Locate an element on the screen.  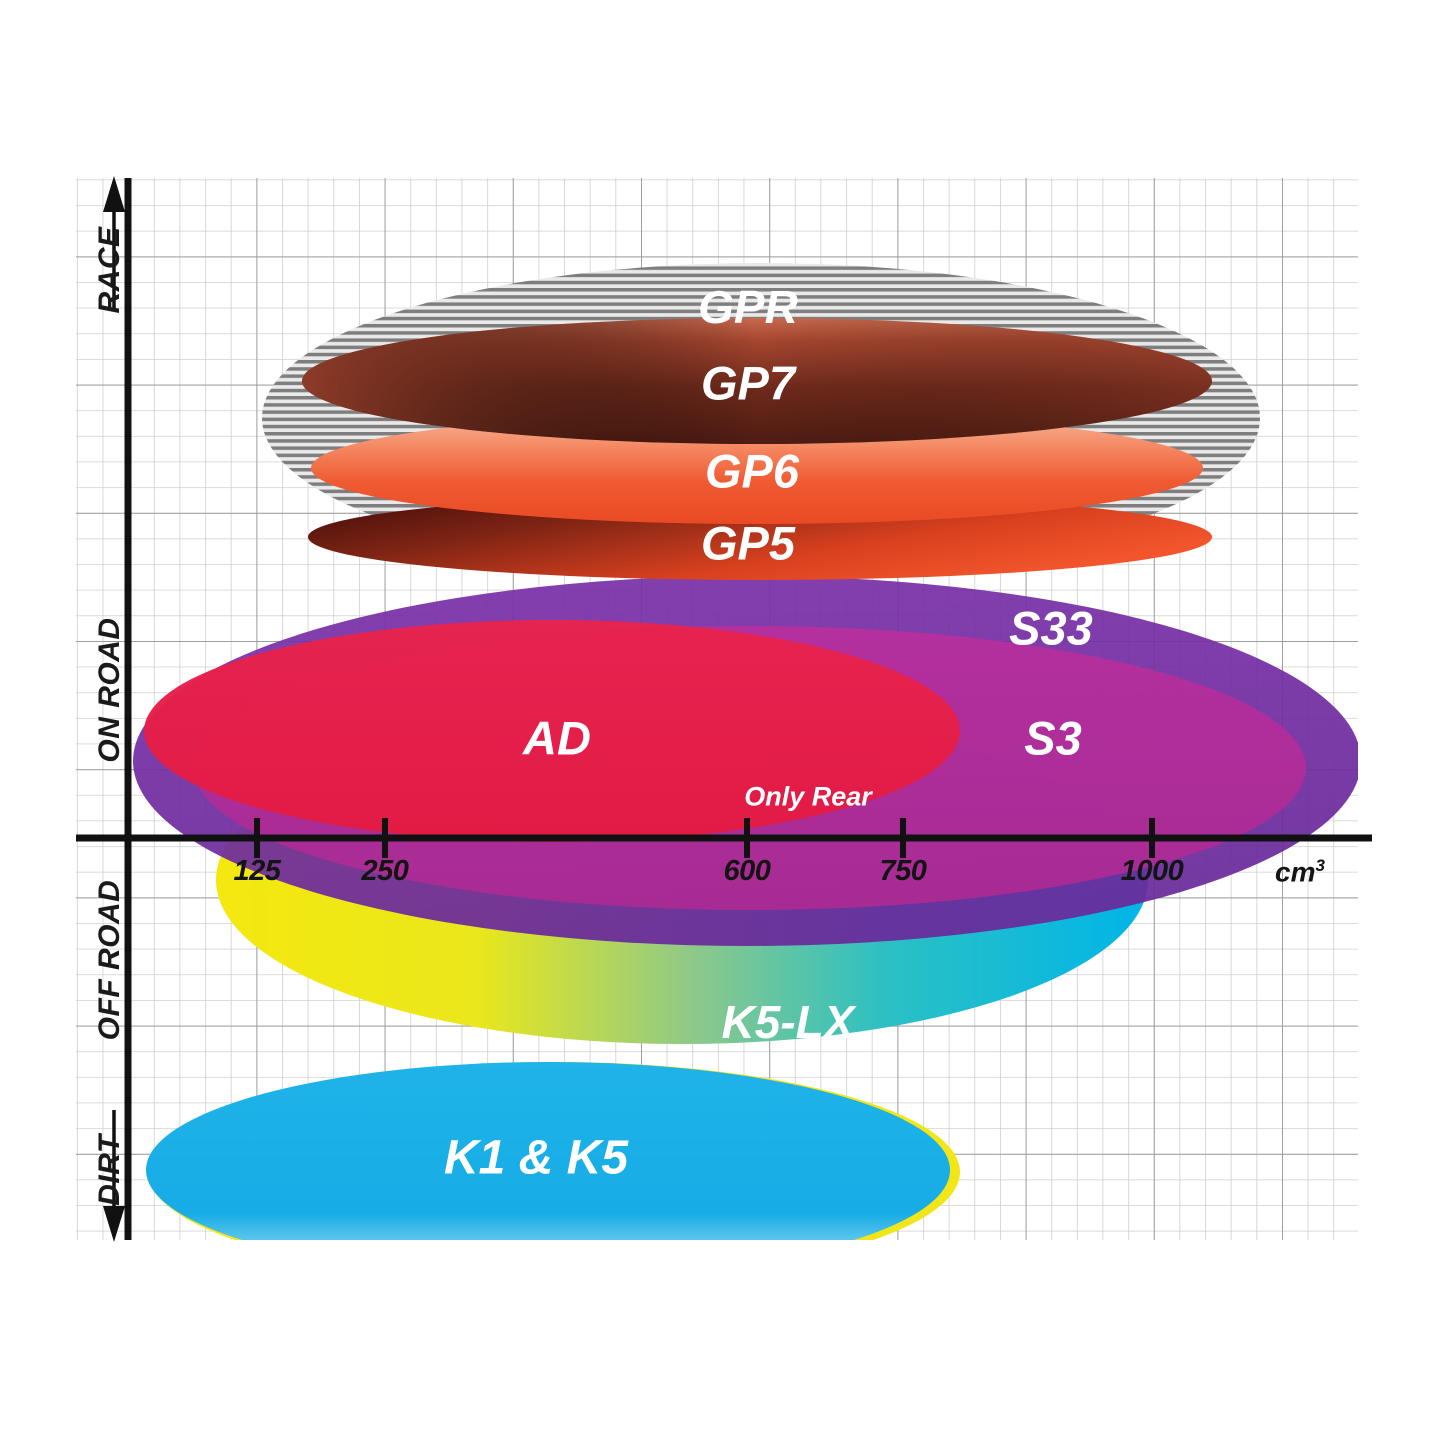
x-tick-1000-text: 1000 is located at coordinates (1152, 871).